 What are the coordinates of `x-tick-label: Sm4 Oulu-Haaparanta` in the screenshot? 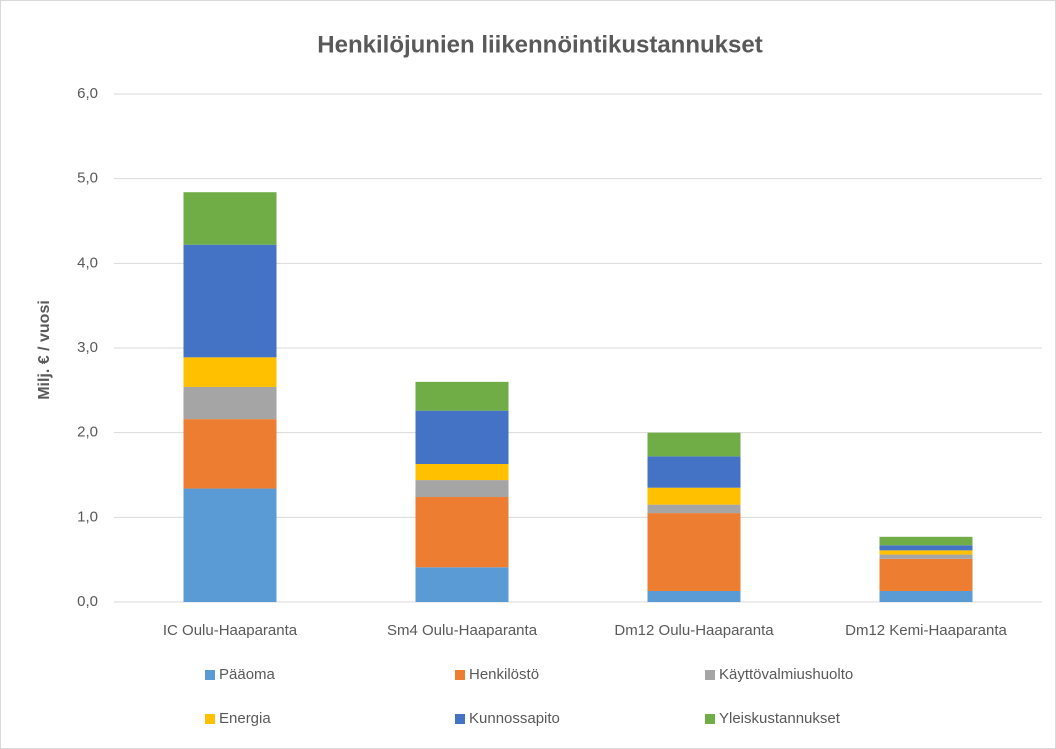 It's located at (462, 630).